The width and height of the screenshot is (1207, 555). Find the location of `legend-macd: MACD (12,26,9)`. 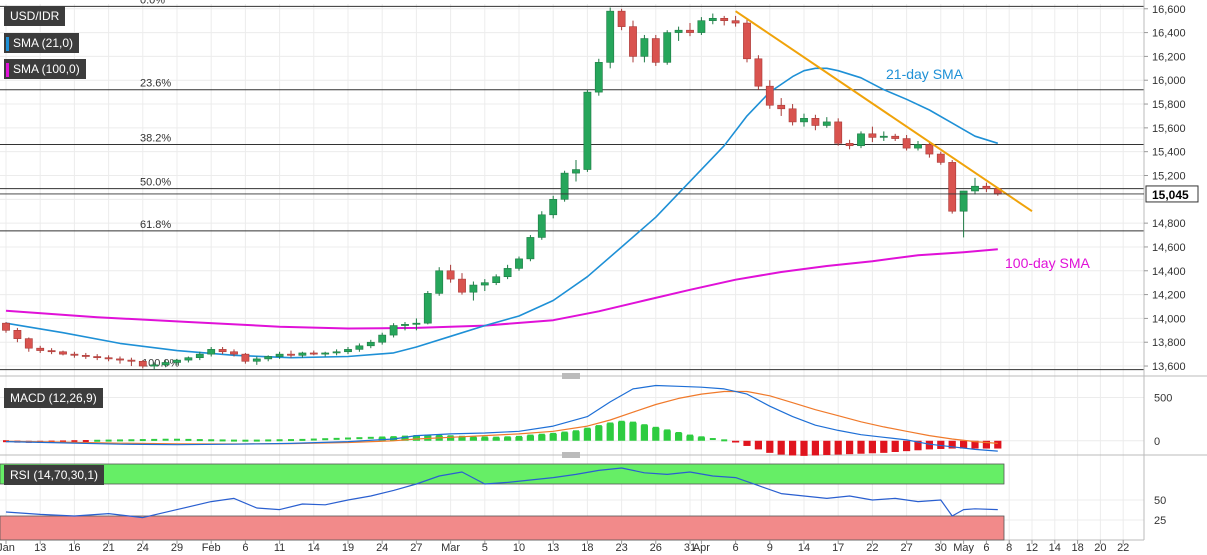

legend-macd: MACD (12,26,9) is located at coordinates (53, 398).